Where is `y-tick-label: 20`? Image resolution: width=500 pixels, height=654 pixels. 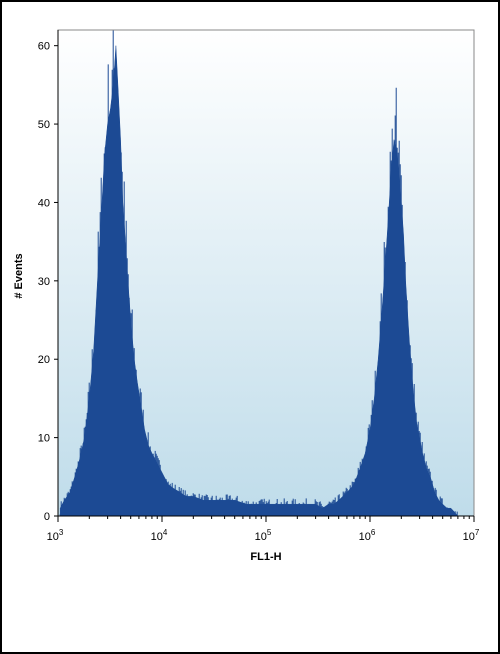
y-tick-label: 20 is located at coordinates (44, 360).